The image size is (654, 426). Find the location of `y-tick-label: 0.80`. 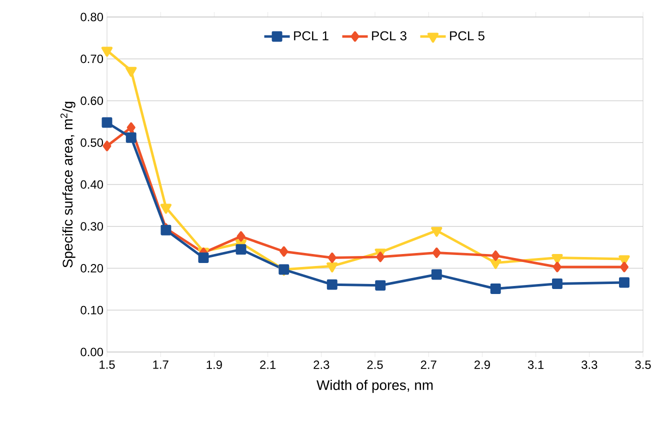

y-tick-label: 0.80 is located at coordinates (92, 17).